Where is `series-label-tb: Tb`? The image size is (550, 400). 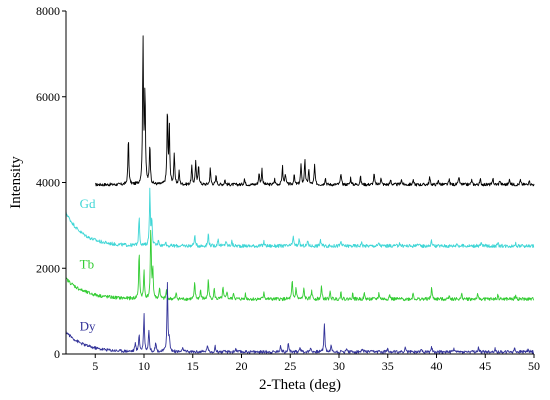
series-label-tb: Tb is located at coordinates (87, 263).